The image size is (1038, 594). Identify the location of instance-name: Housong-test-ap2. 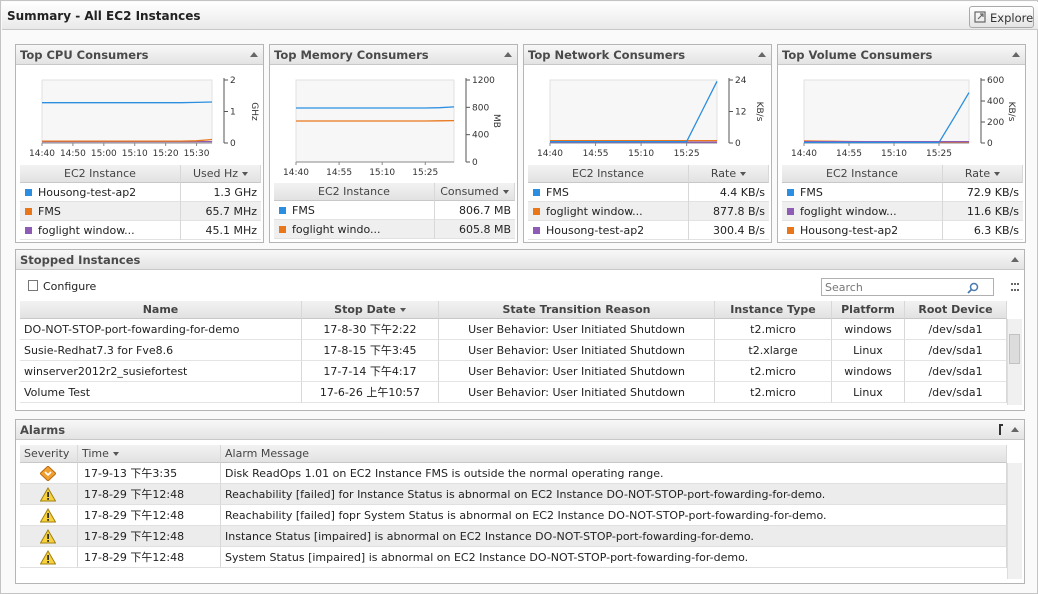
(608, 230).